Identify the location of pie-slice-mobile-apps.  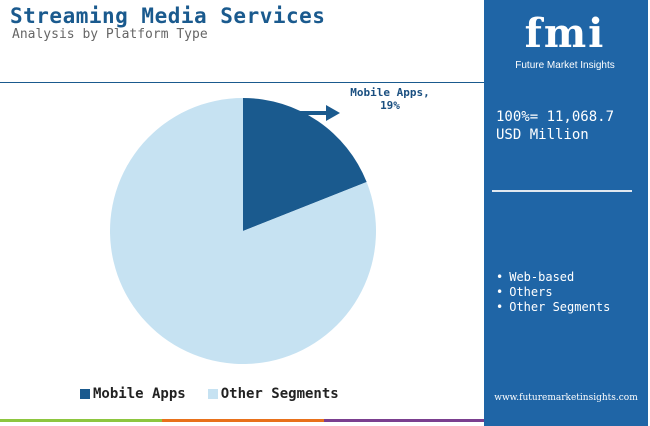
(305, 164).